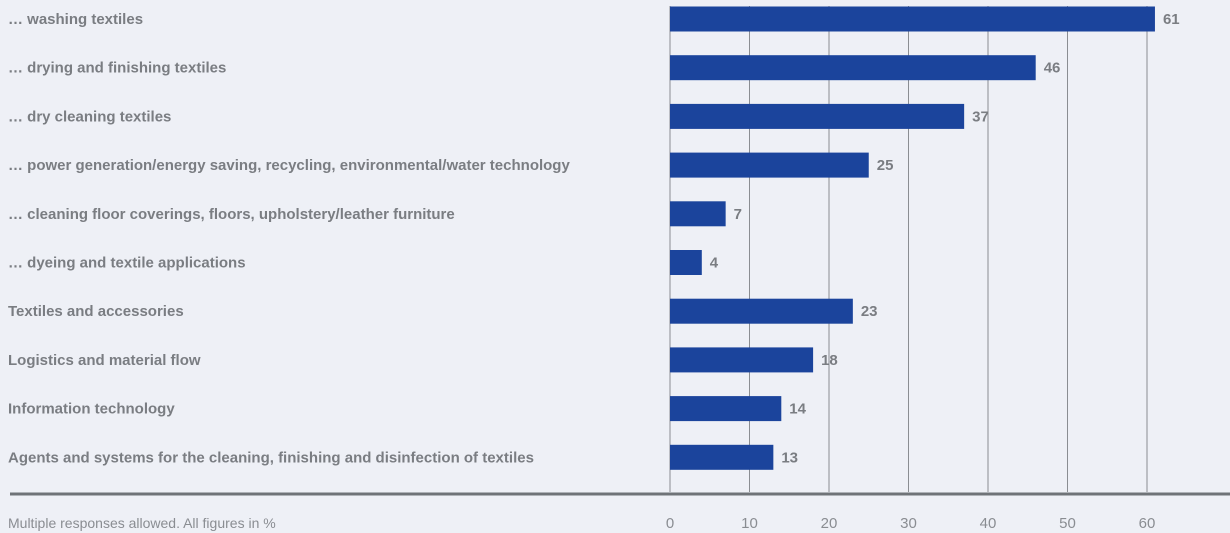  Describe the element at coordinates (853, 68) in the screenshot. I see `bar-drying-and-finishing-textiles` at that location.